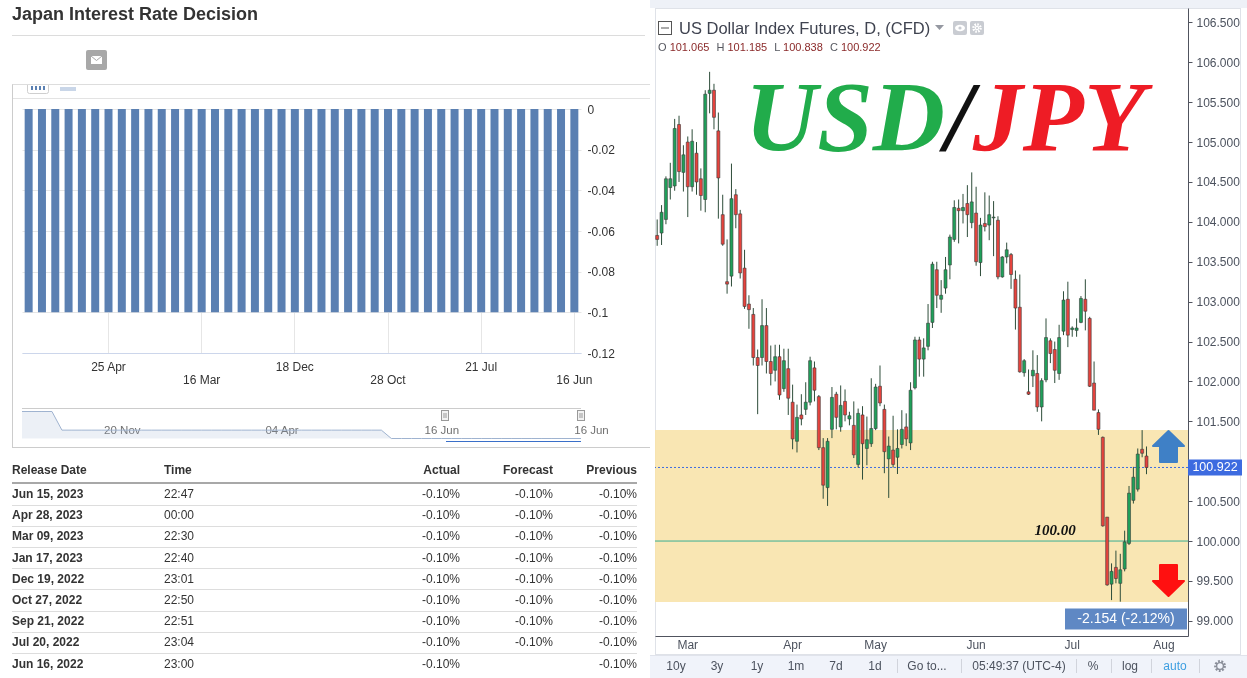 The width and height of the screenshot is (1247, 678). What do you see at coordinates (179, 494) in the screenshot?
I see `text: 22:47` at bounding box center [179, 494].